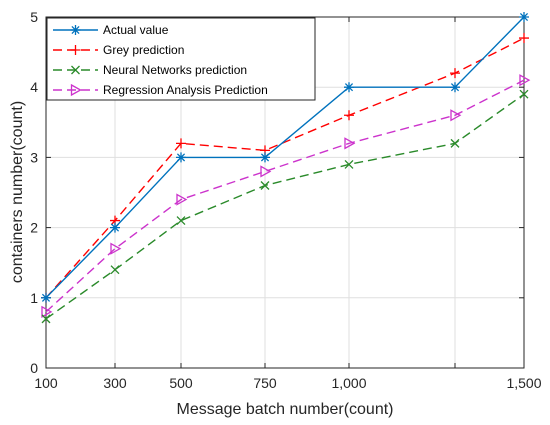 Image resolution: width=550 pixels, height=425 pixels. I want to click on x-tick-label: 1,500, so click(523, 383).